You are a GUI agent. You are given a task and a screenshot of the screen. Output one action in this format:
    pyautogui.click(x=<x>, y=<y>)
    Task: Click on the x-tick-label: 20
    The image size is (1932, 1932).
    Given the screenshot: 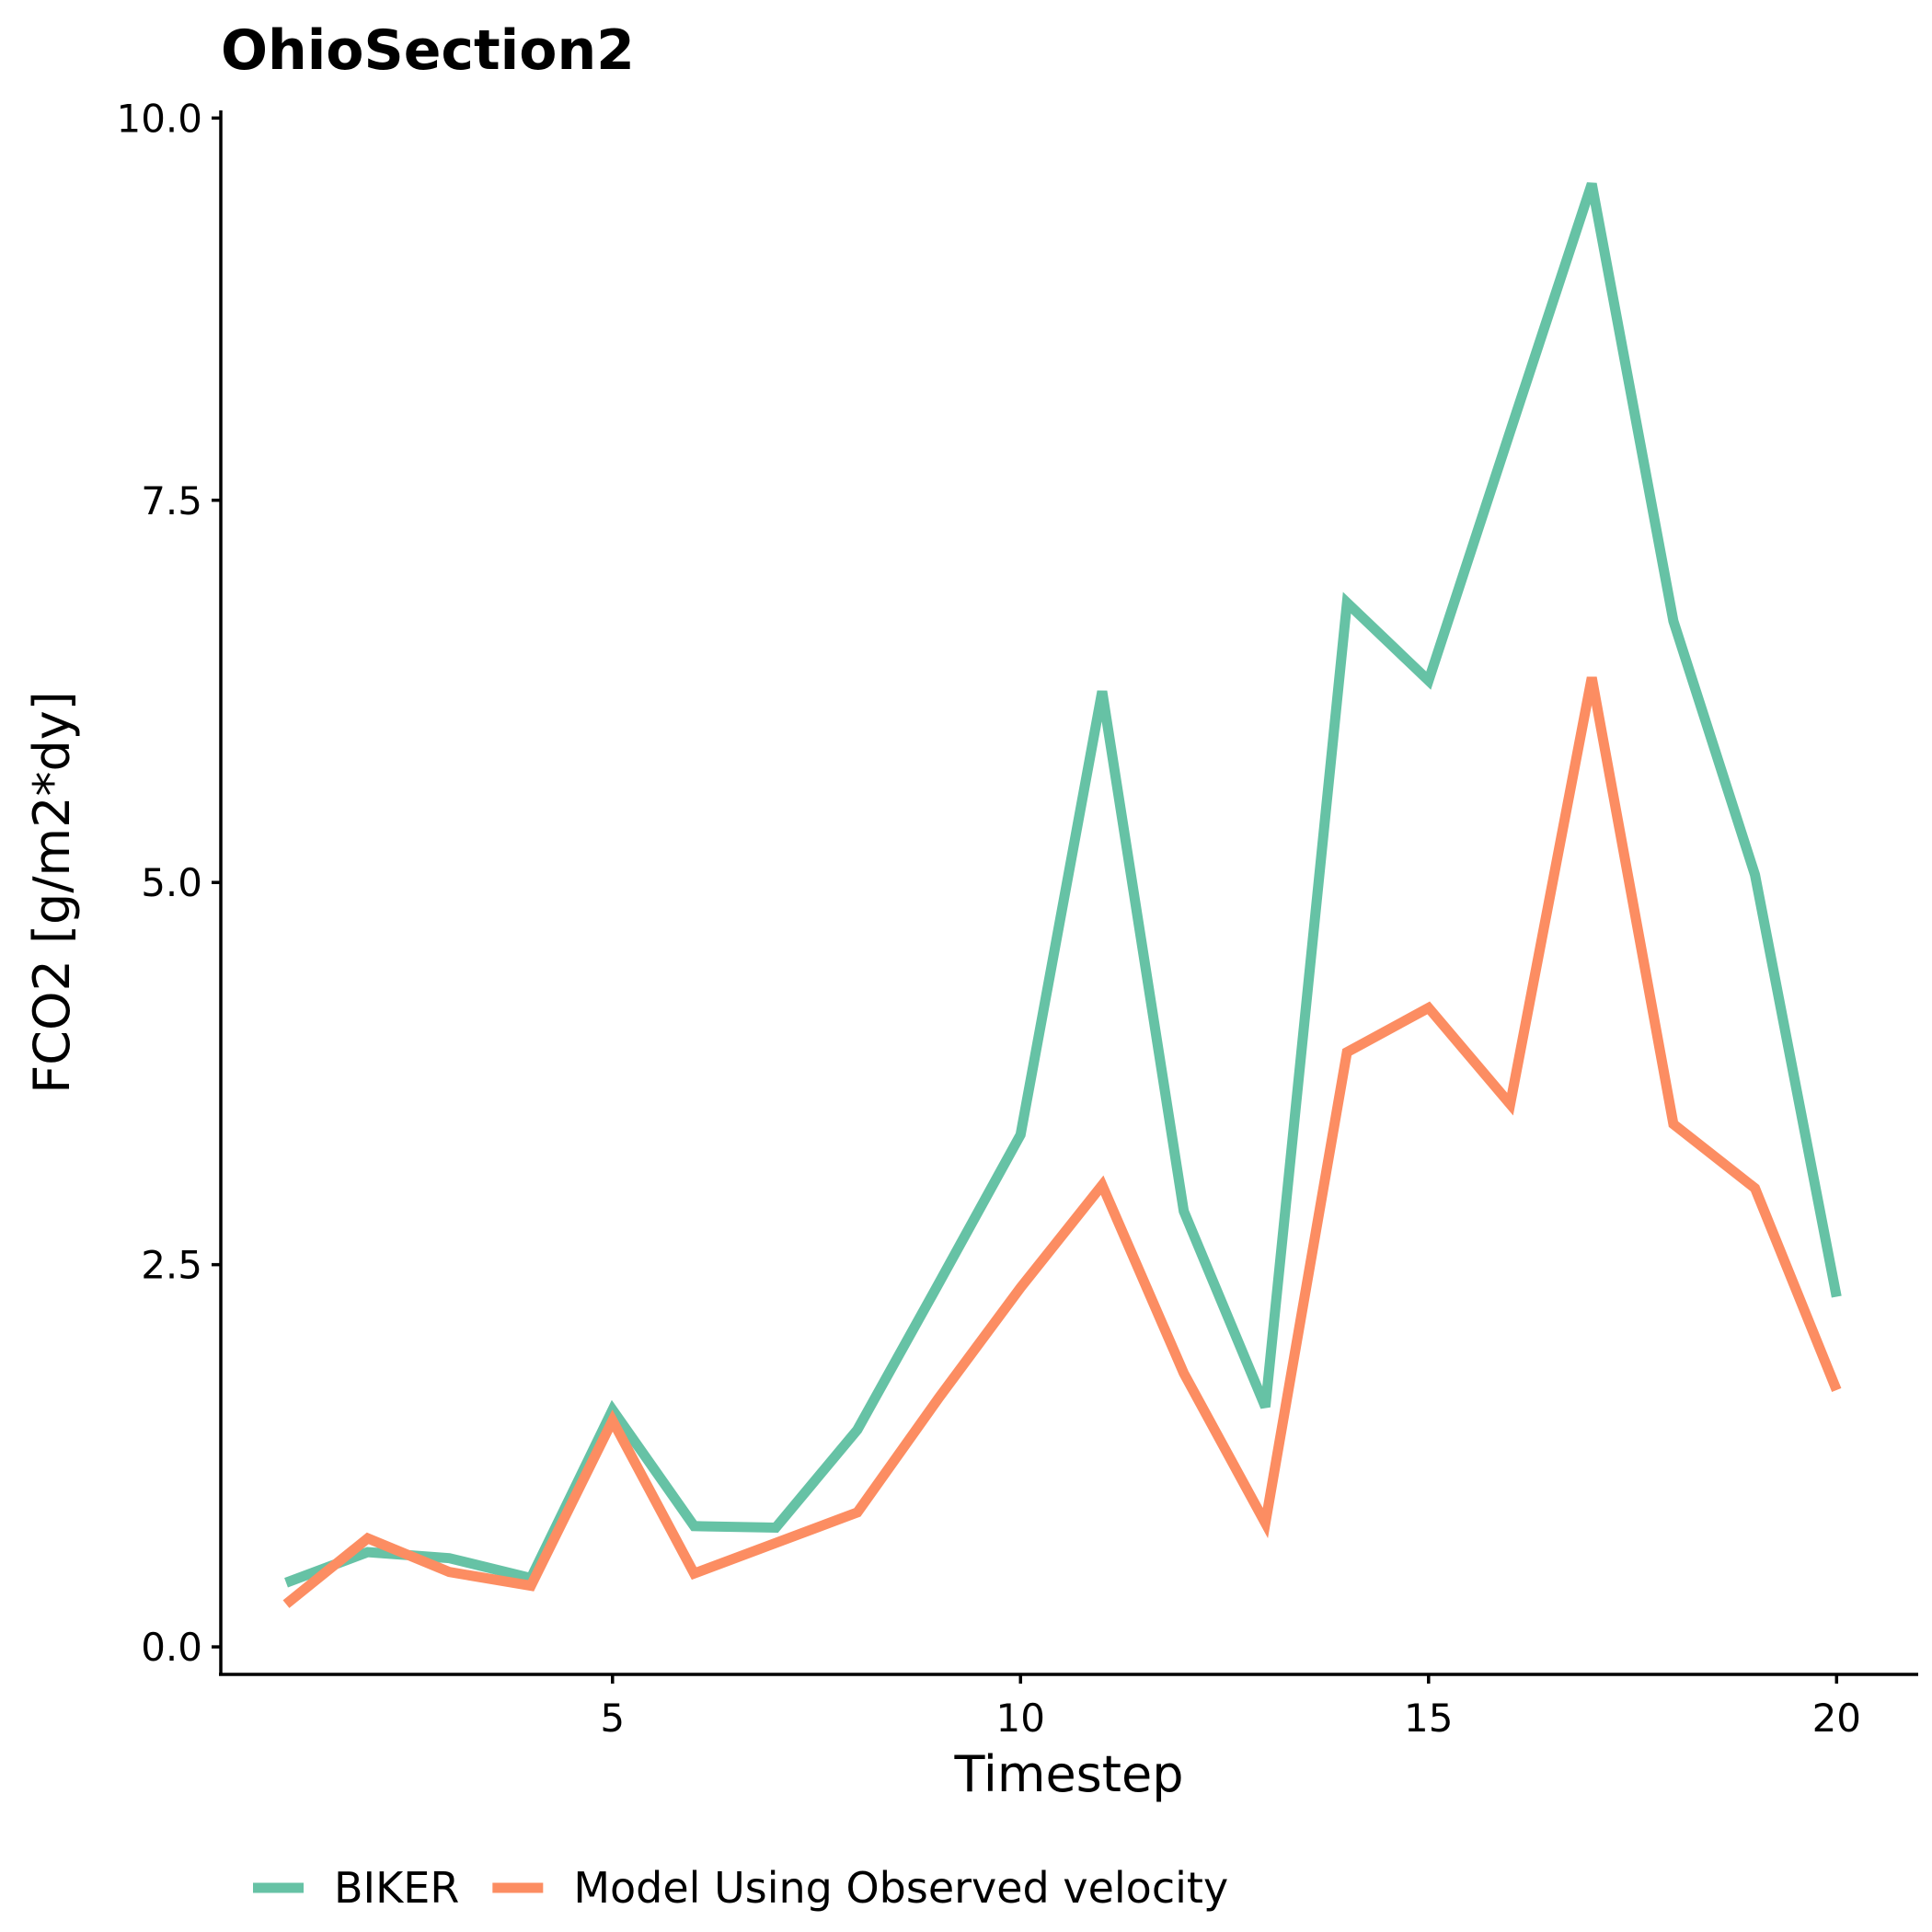 What is the action you would take?
    pyautogui.click(x=1836, y=1718)
    